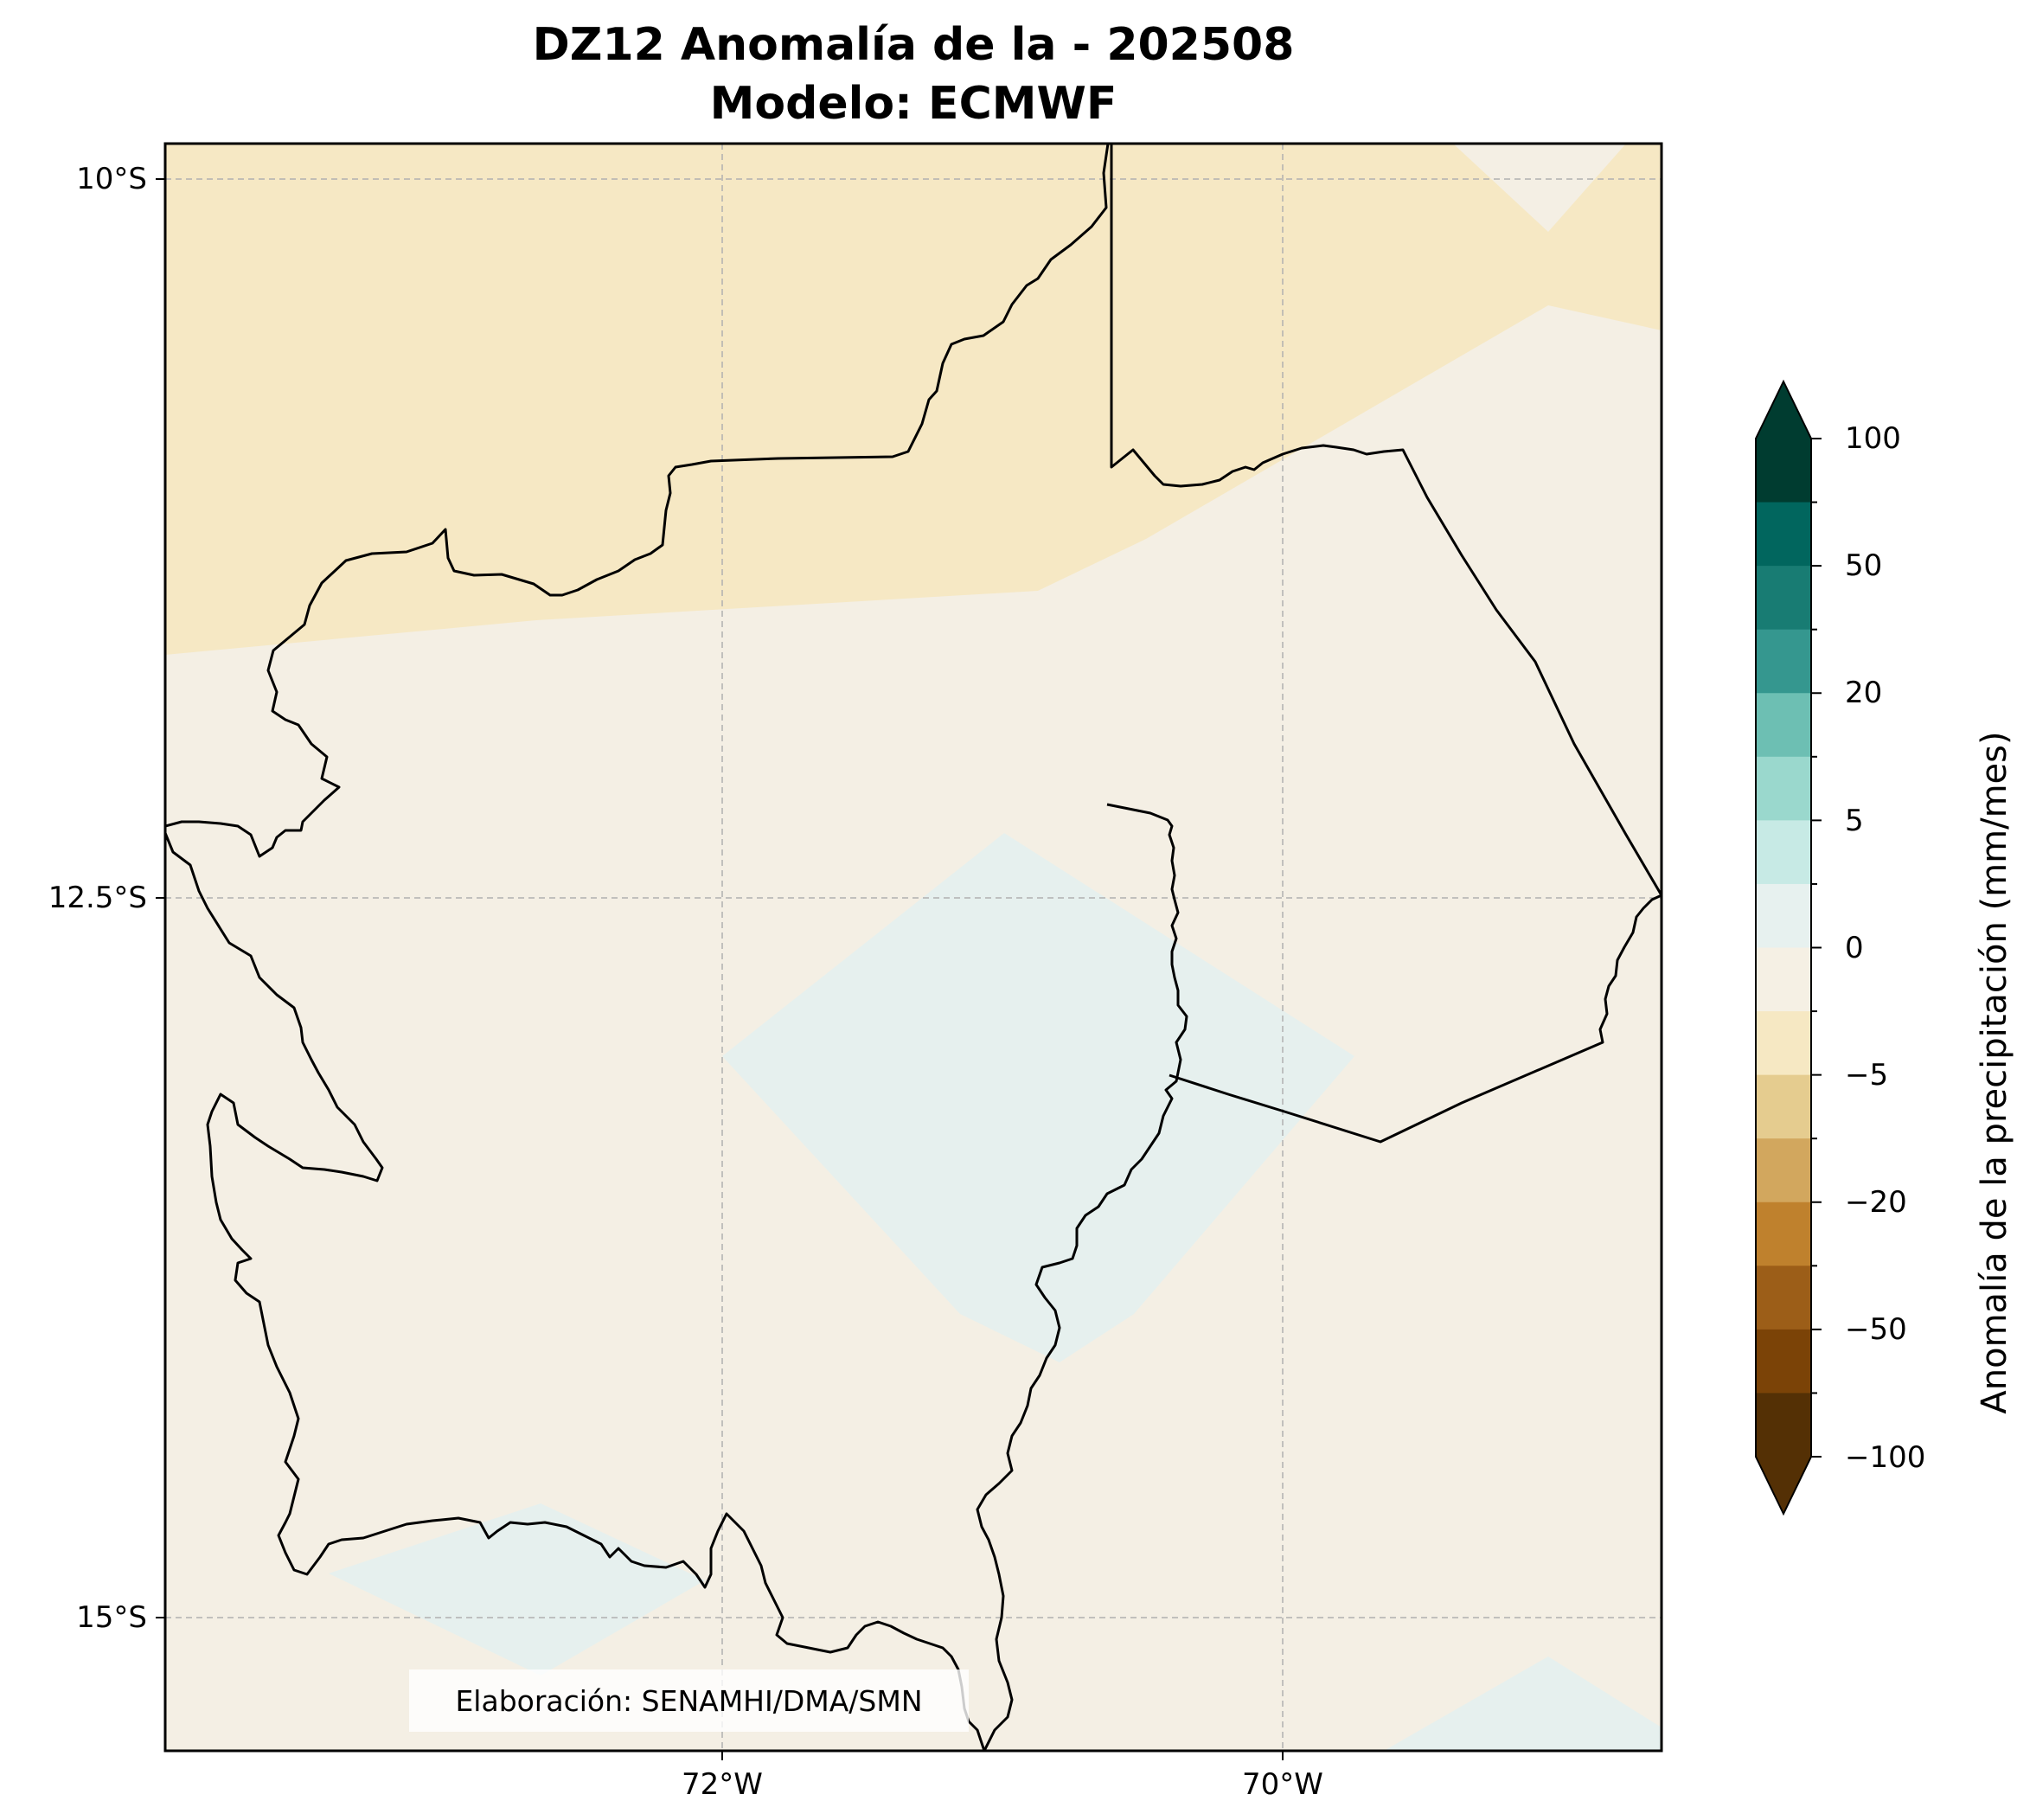  What do you see at coordinates (1854, 948) in the screenshot?
I see `colorbar-label-0: 0` at bounding box center [1854, 948].